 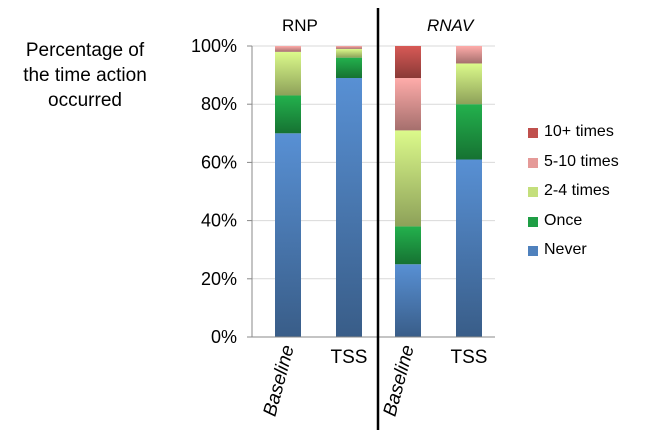 I want to click on y-axis-label: Percentage of the time action occurred, so click(x=85, y=75).